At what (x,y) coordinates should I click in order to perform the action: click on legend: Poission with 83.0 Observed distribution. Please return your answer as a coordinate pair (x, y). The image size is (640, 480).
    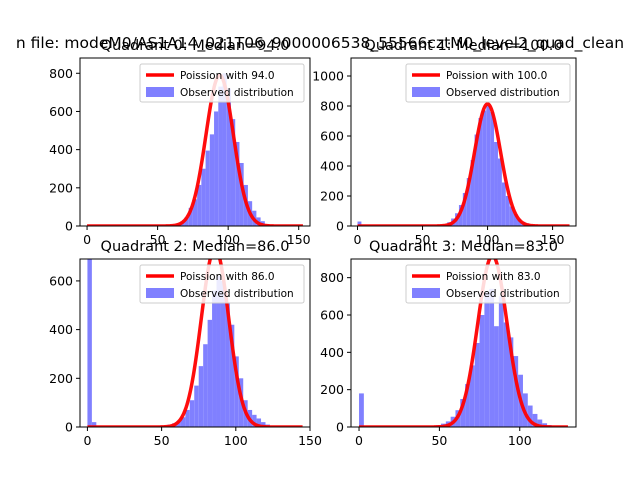
    Looking at the image, I should click on (488, 284).